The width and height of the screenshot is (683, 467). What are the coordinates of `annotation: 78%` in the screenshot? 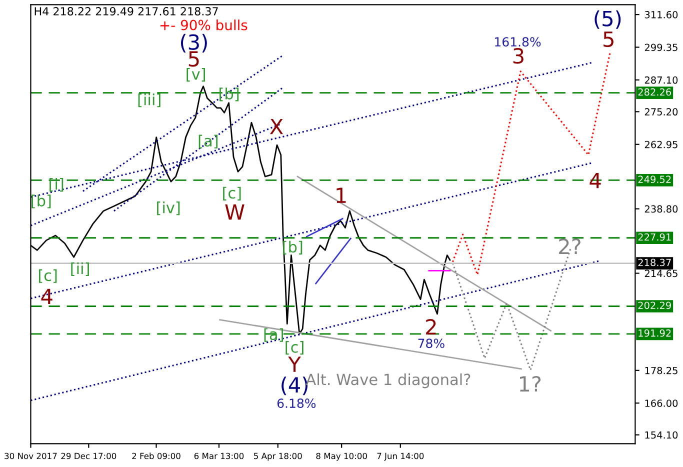 It's located at (431, 343).